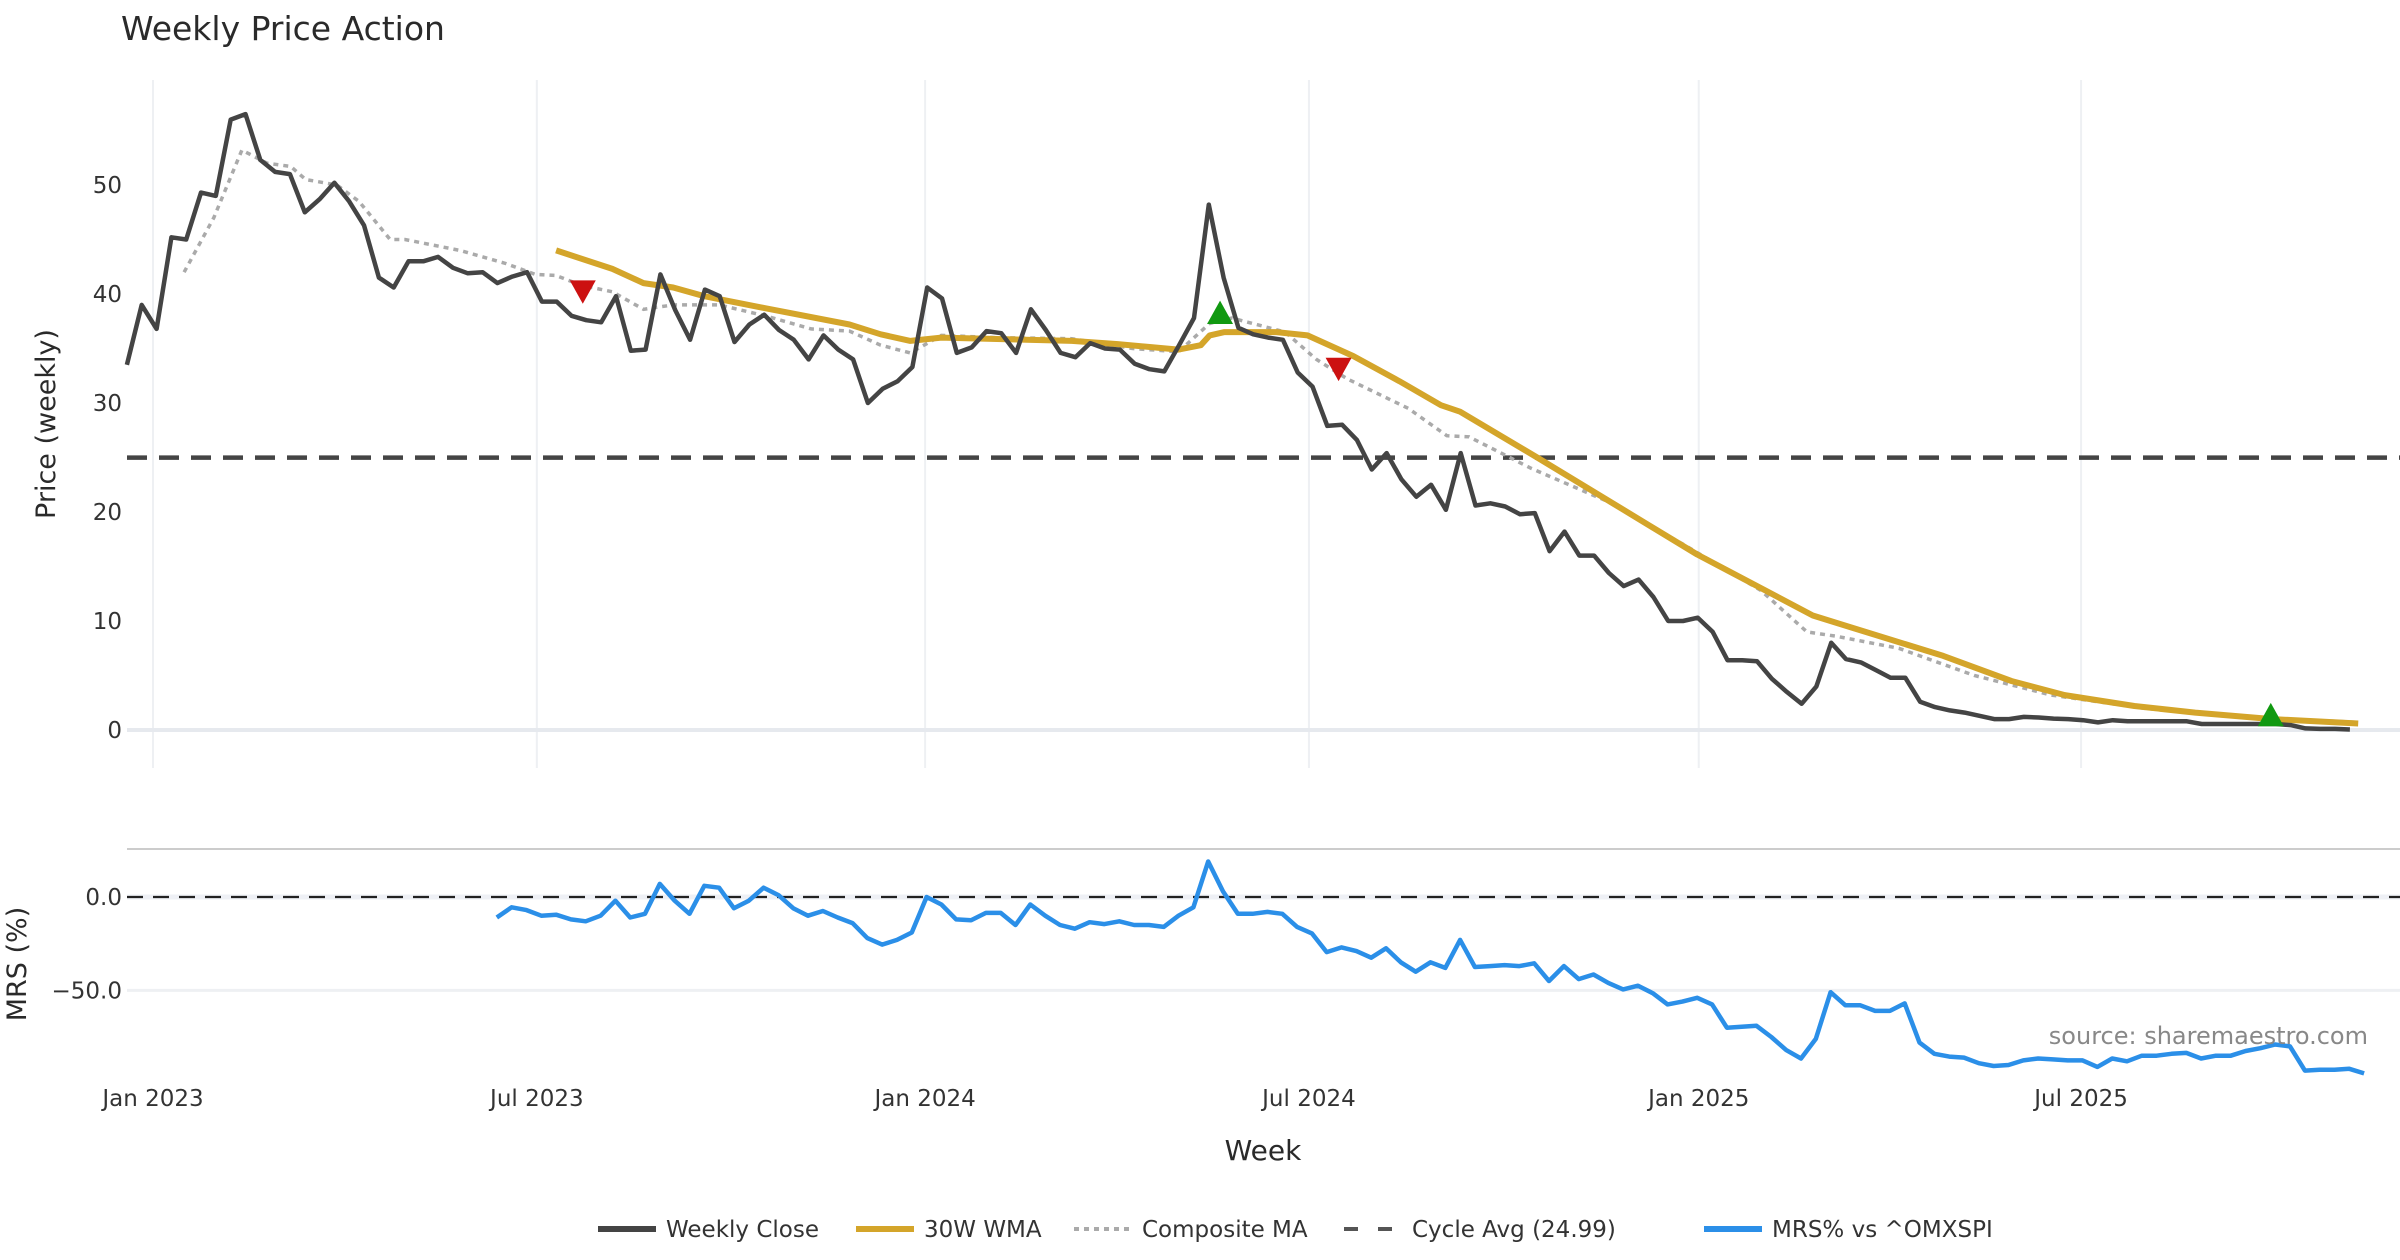  Describe the element at coordinates (107, 513) in the screenshot. I see `price-y-tick-label: 20` at that location.